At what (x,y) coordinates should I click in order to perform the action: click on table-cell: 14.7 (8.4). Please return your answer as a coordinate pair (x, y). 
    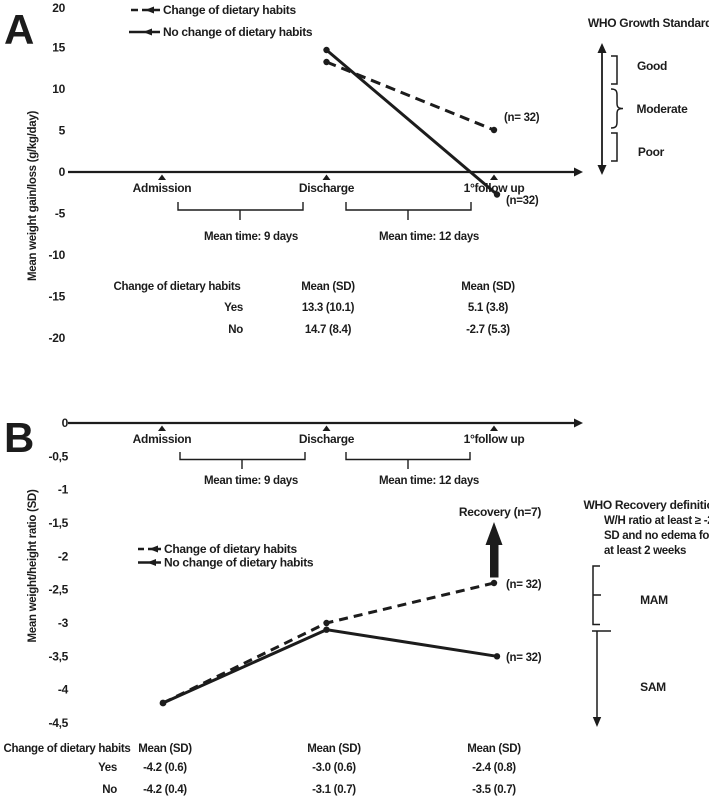
    Looking at the image, I should click on (328, 330).